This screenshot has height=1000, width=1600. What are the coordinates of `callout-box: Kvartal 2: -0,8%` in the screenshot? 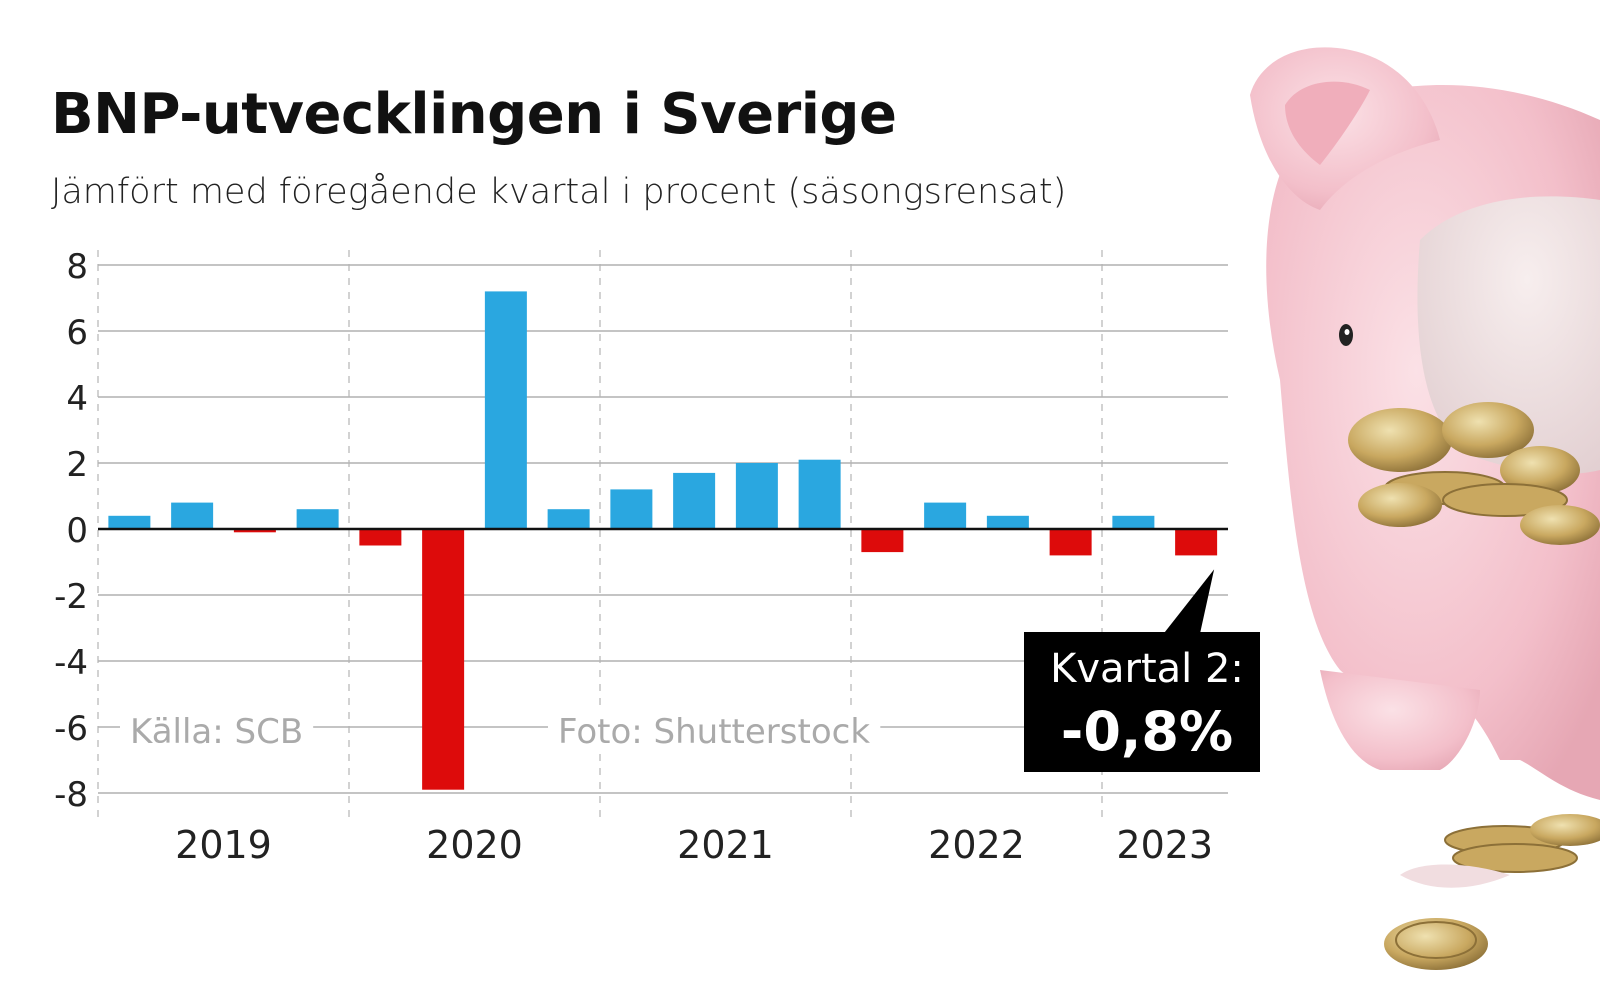 It's located at (1142, 670).